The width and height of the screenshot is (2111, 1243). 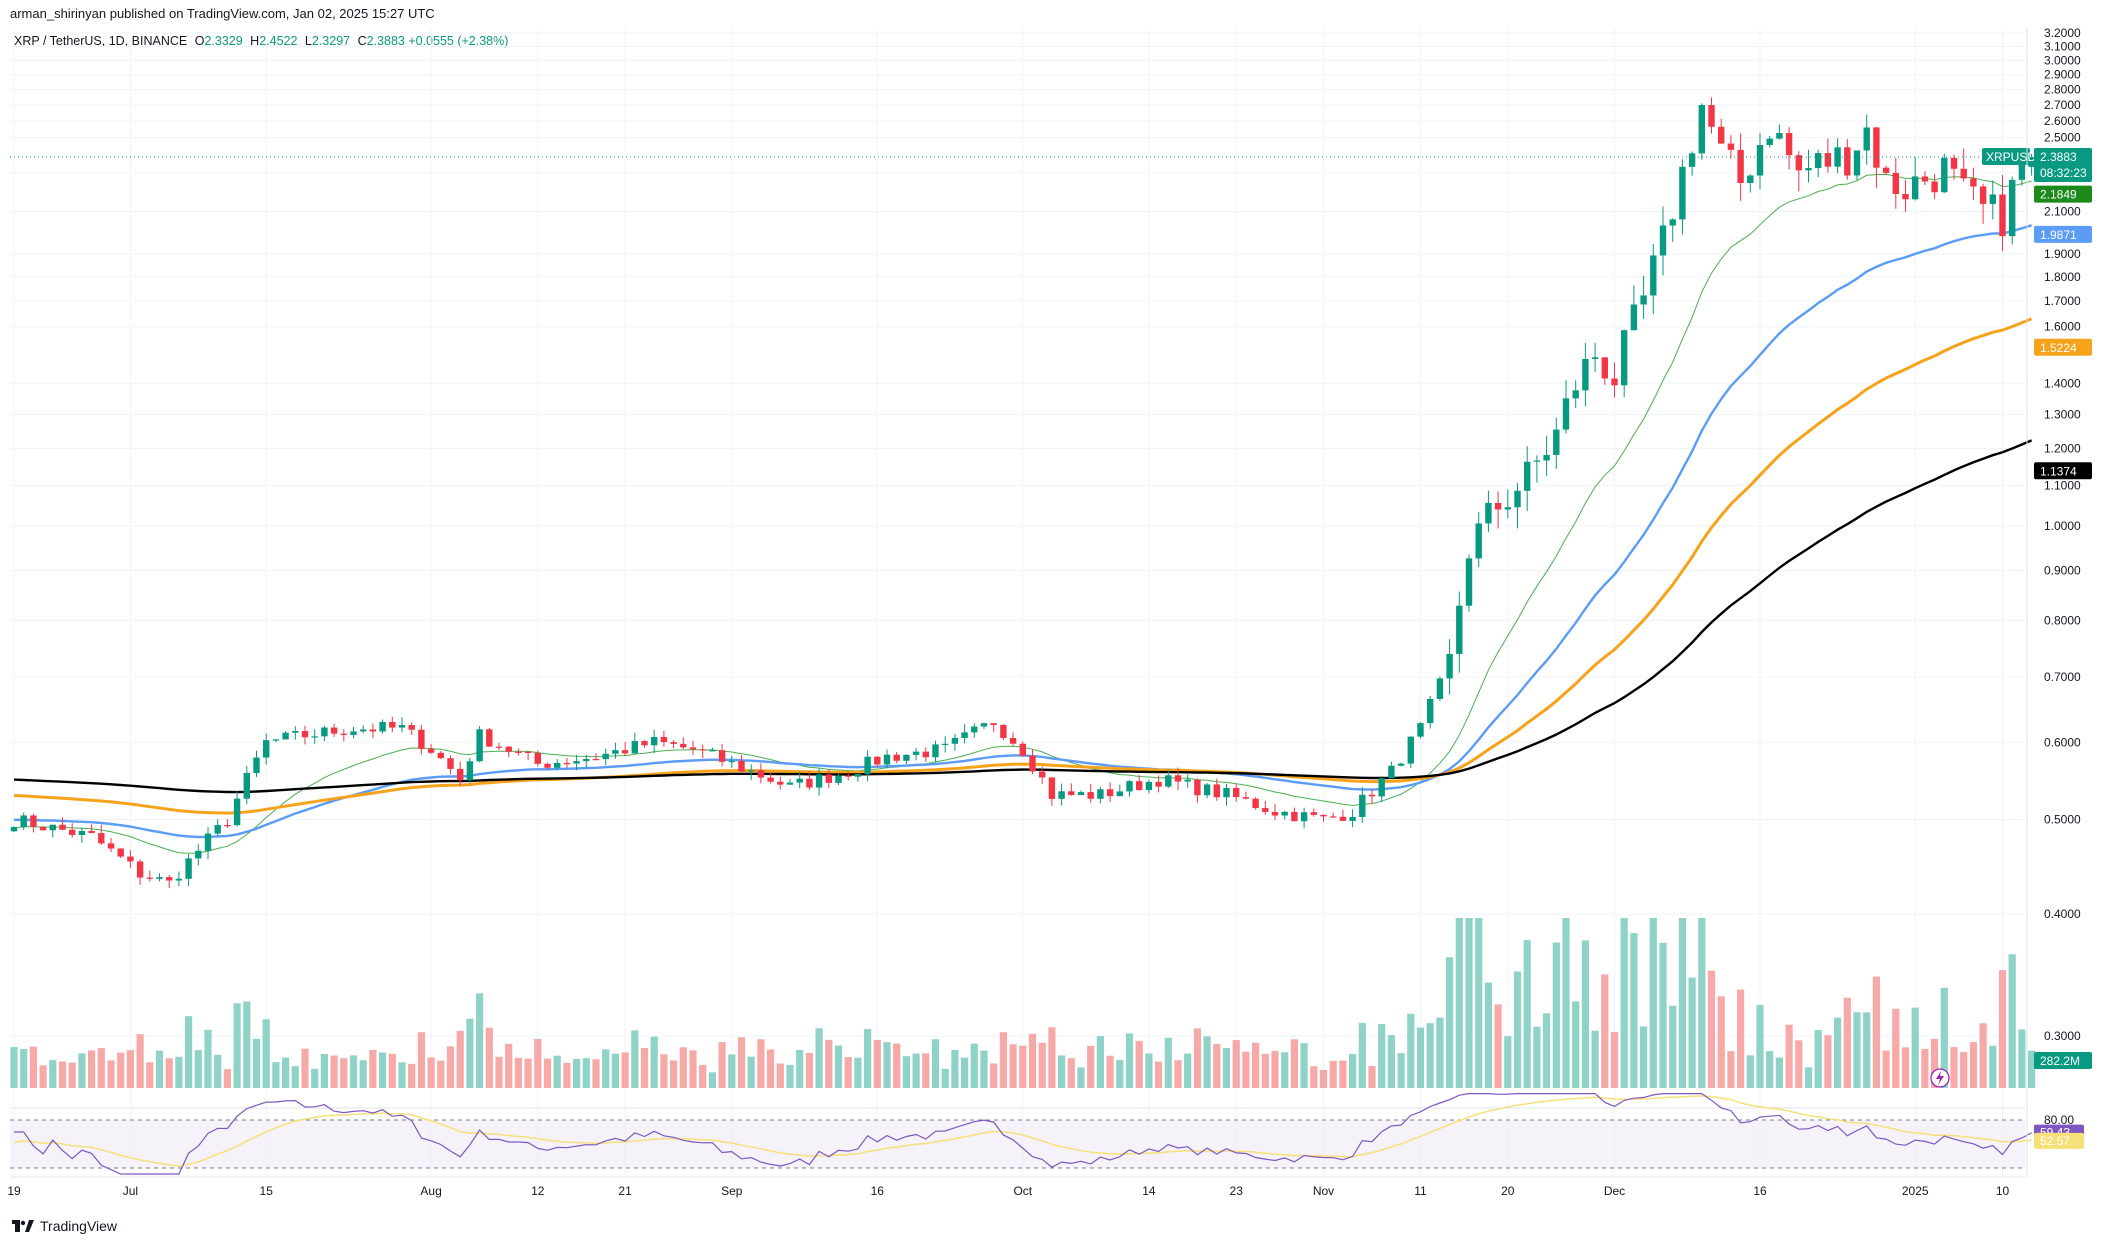 I want to click on symbol-tag-label: XRPUSDT, so click(x=2015, y=157).